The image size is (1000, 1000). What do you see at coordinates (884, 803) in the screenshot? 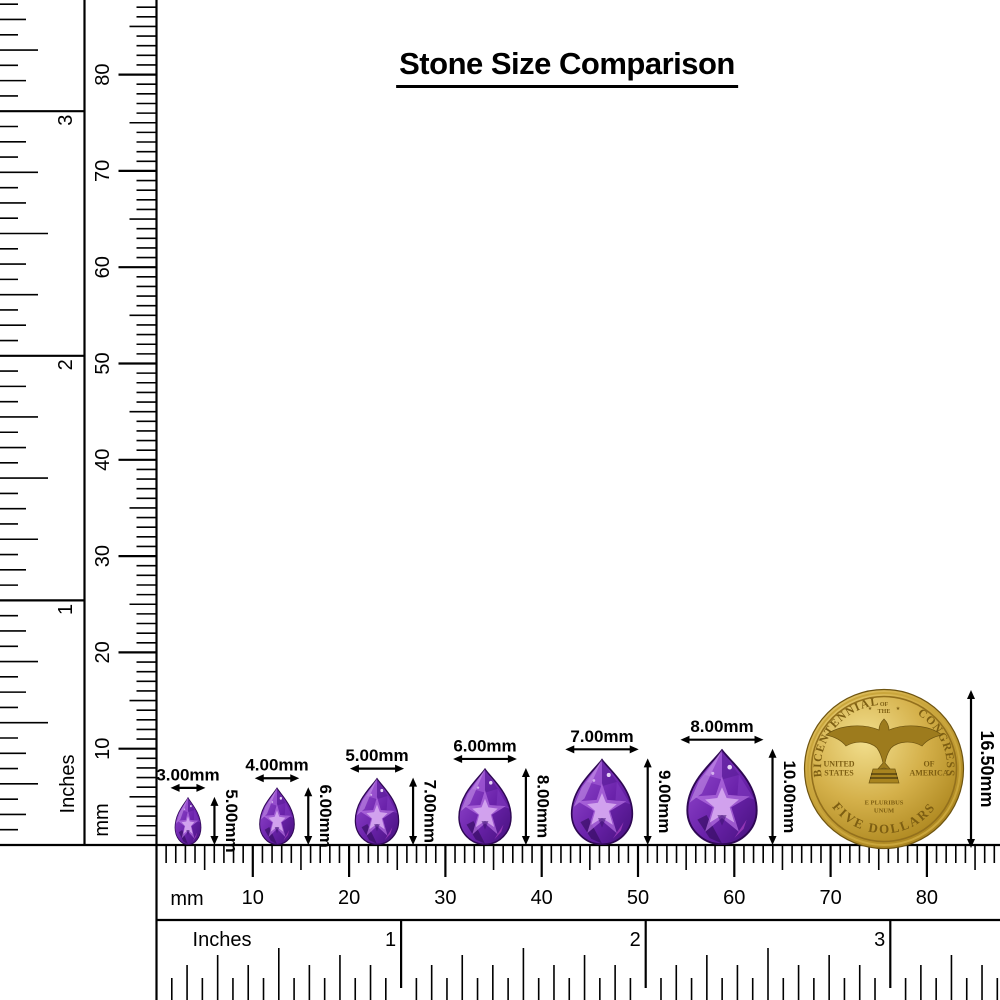
I see `coin-motto-1: E PLURIBUS` at bounding box center [884, 803].